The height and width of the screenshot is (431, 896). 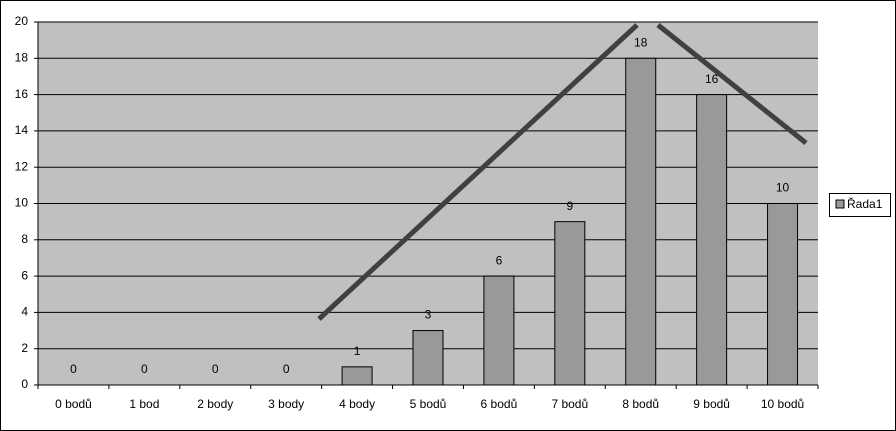 What do you see at coordinates (357, 404) in the screenshot?
I see `x-tick-label: 4 body` at bounding box center [357, 404].